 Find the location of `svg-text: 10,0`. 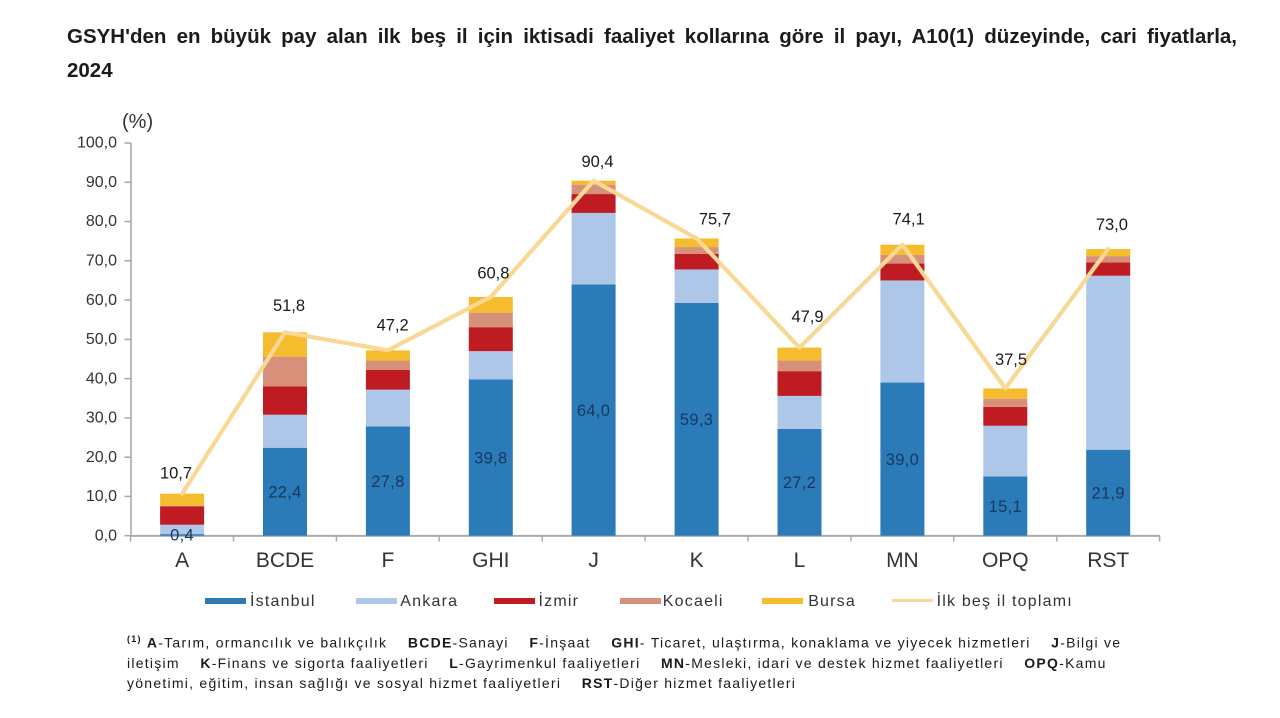

svg-text: 10,0 is located at coordinates (101, 496).